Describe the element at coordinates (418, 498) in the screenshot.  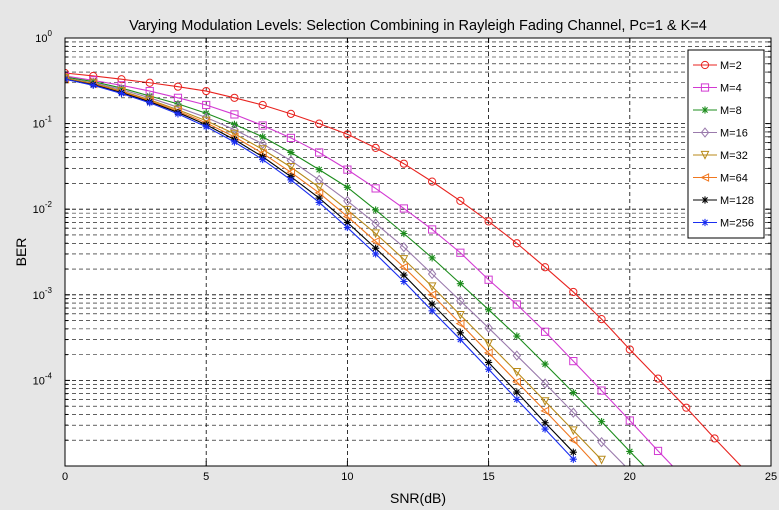
I see `x-axis-label: SNR(dB)` at that location.